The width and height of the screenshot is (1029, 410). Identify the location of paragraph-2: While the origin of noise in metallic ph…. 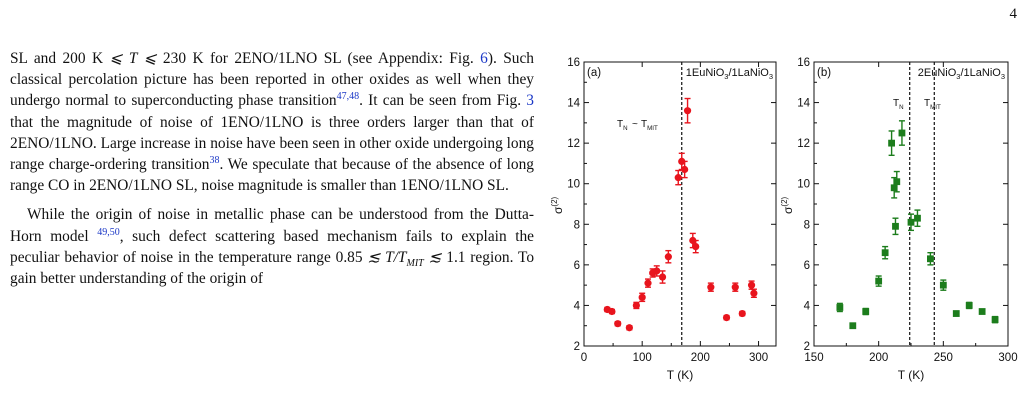
(272, 246).